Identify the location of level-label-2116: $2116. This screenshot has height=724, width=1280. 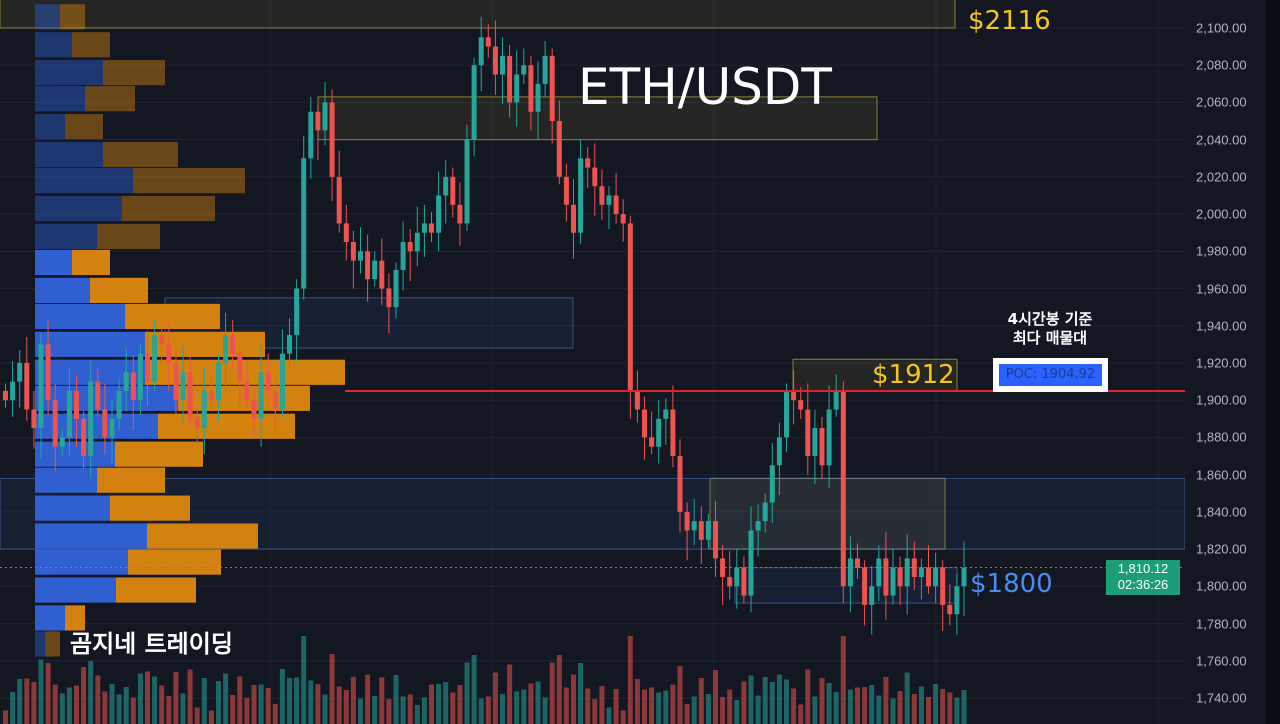
(1009, 21).